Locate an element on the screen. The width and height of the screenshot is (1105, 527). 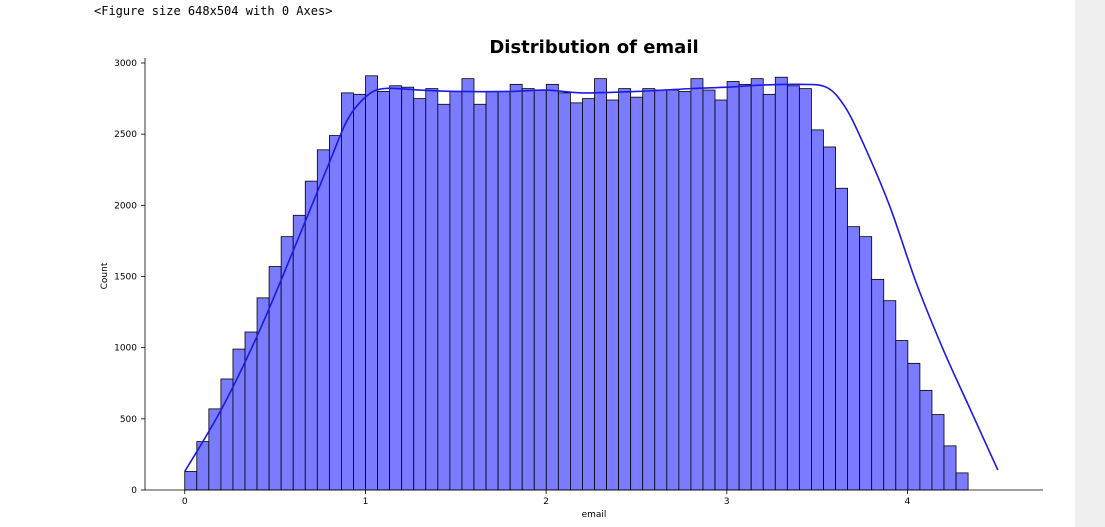
x-tick-label: 1 is located at coordinates (366, 502).